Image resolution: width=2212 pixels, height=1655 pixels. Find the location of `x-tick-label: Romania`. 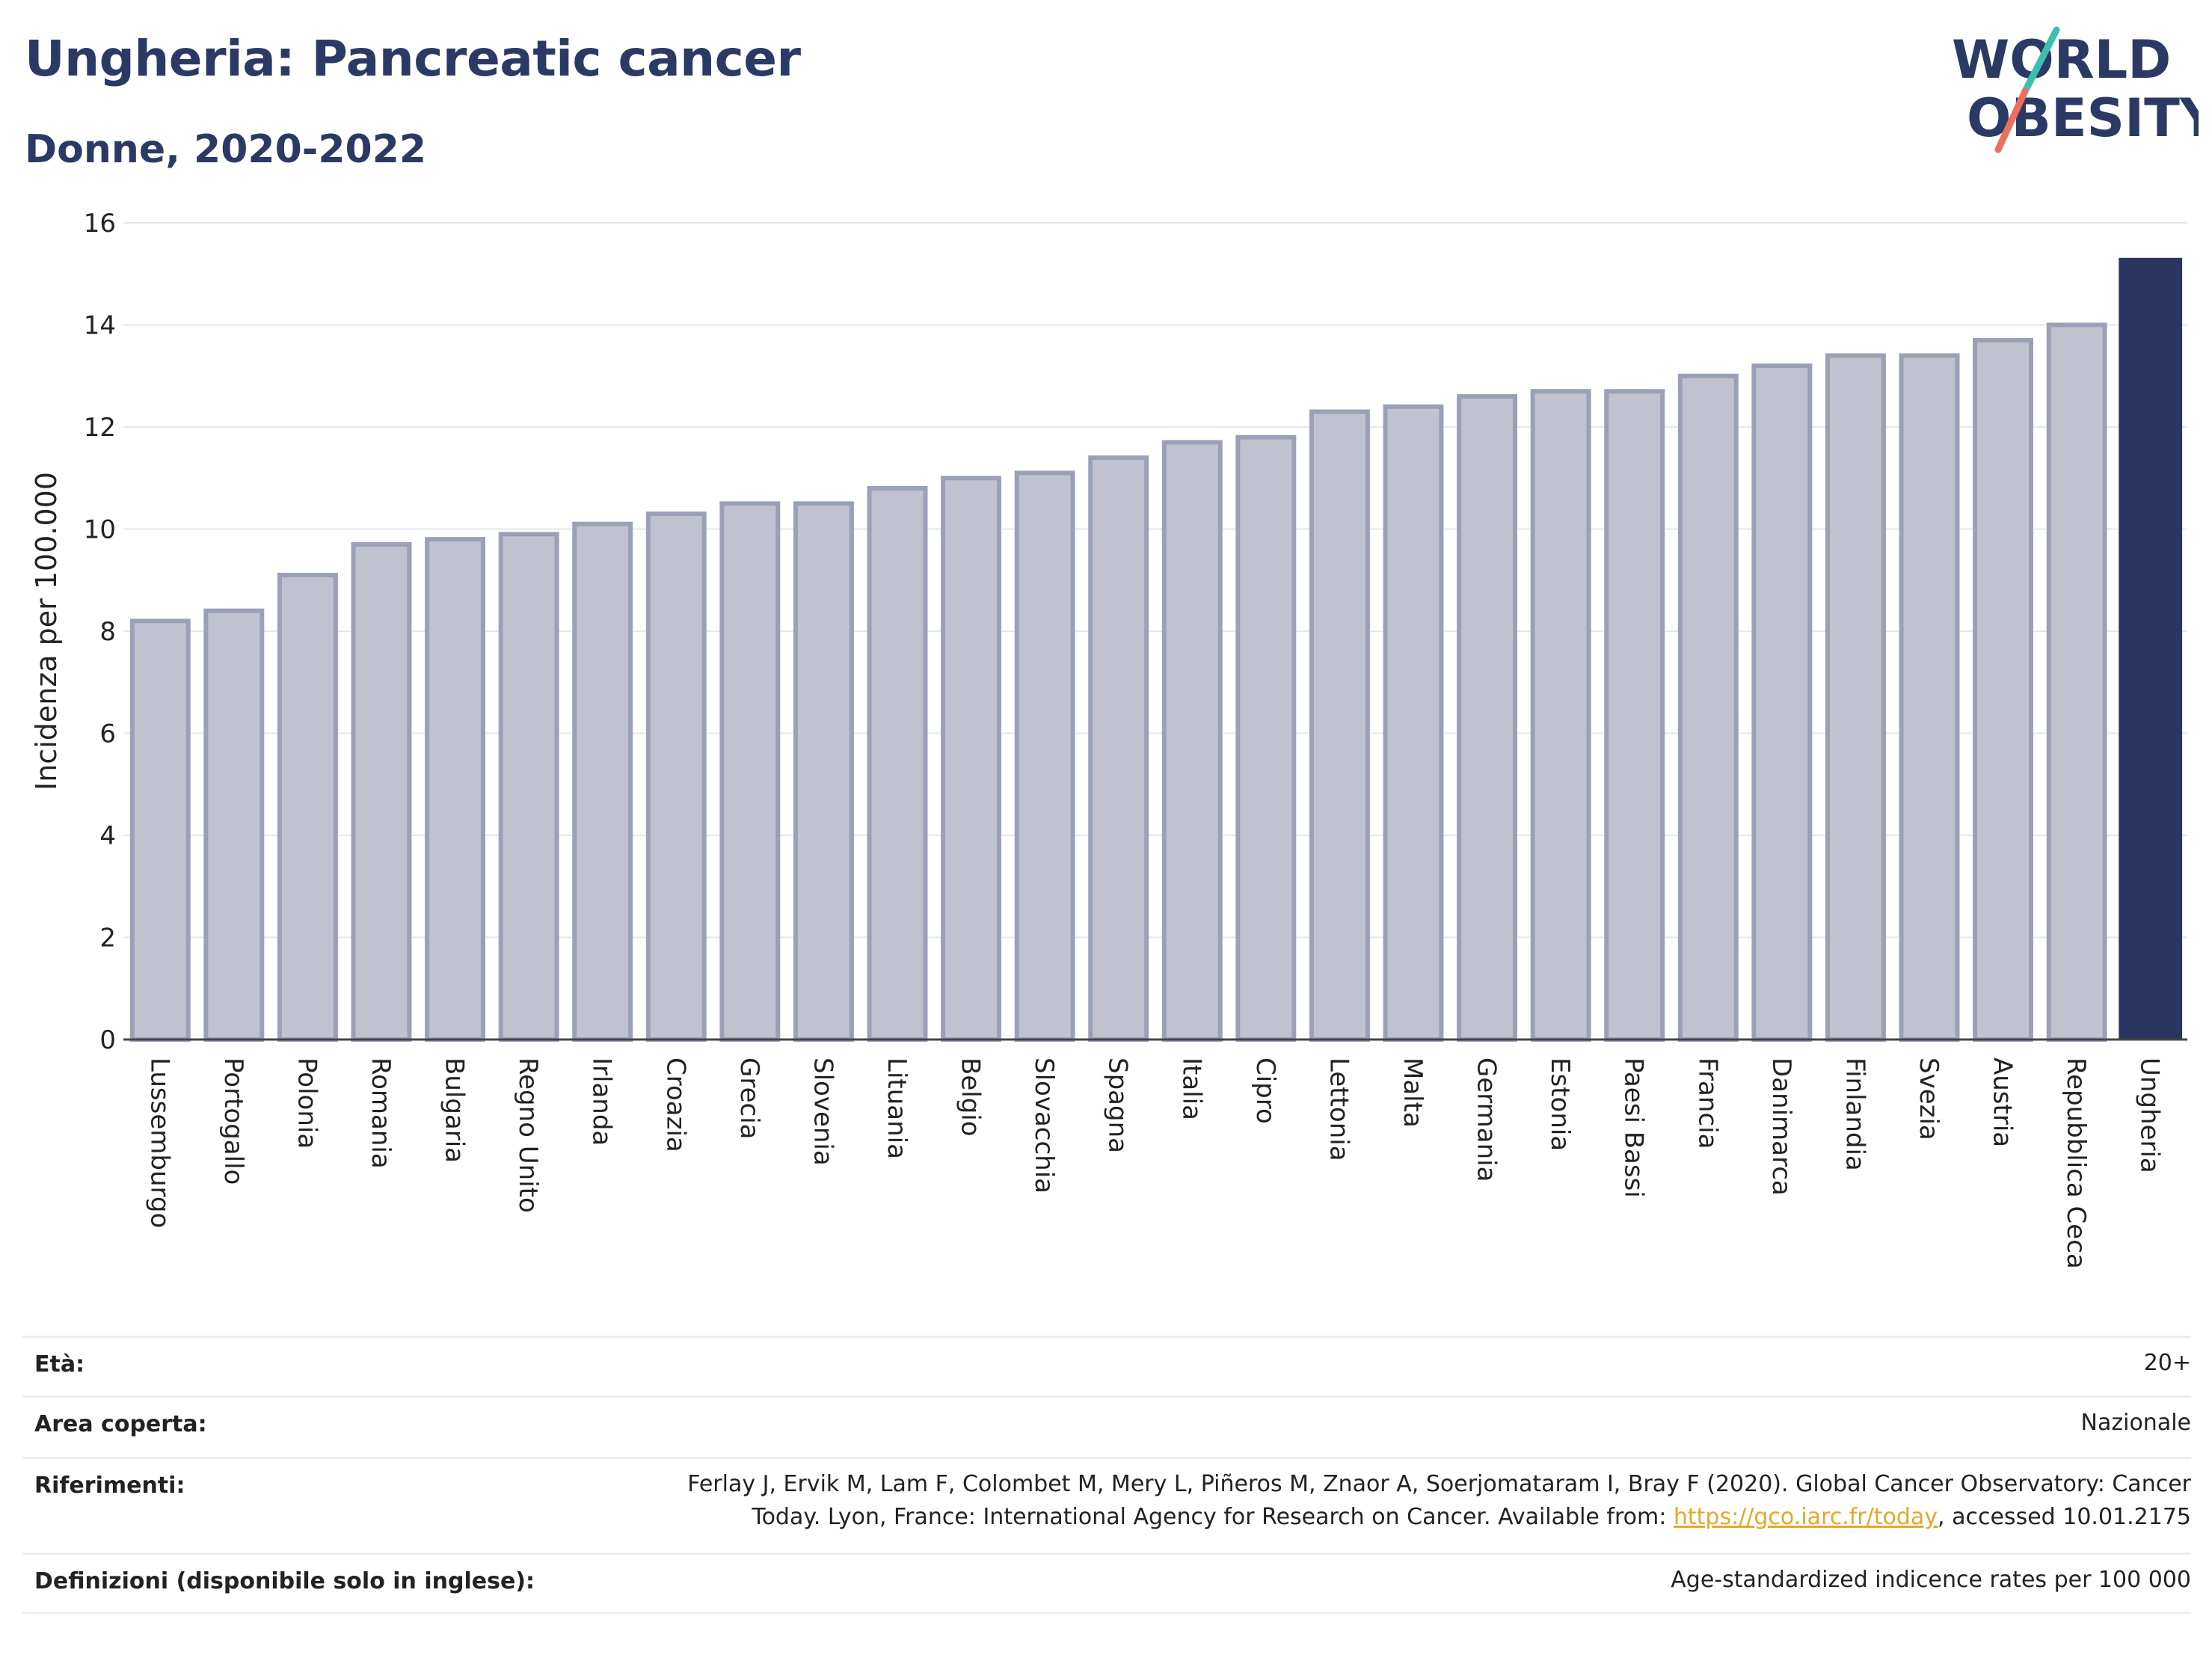

x-tick-label: Romania is located at coordinates (381, 1113).